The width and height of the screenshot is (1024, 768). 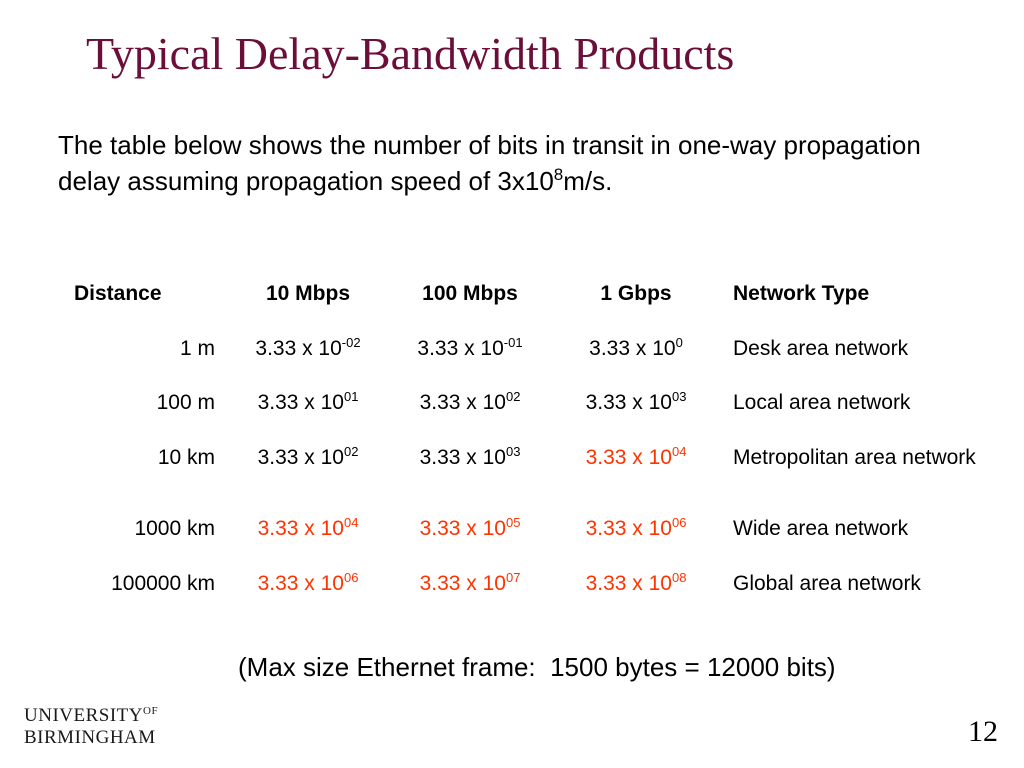 I want to click on row1-10mbps: 3.33 x 10-02, so click(x=308, y=349).